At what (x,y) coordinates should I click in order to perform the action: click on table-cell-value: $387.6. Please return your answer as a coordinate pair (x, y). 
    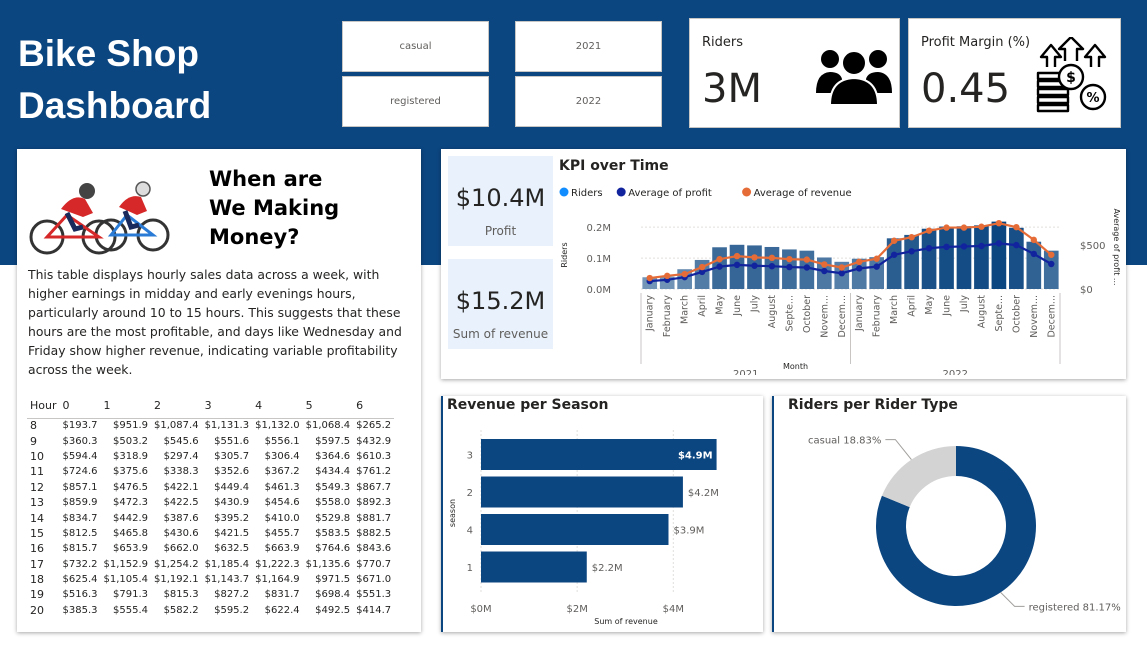
    Looking at the image, I should click on (181, 518).